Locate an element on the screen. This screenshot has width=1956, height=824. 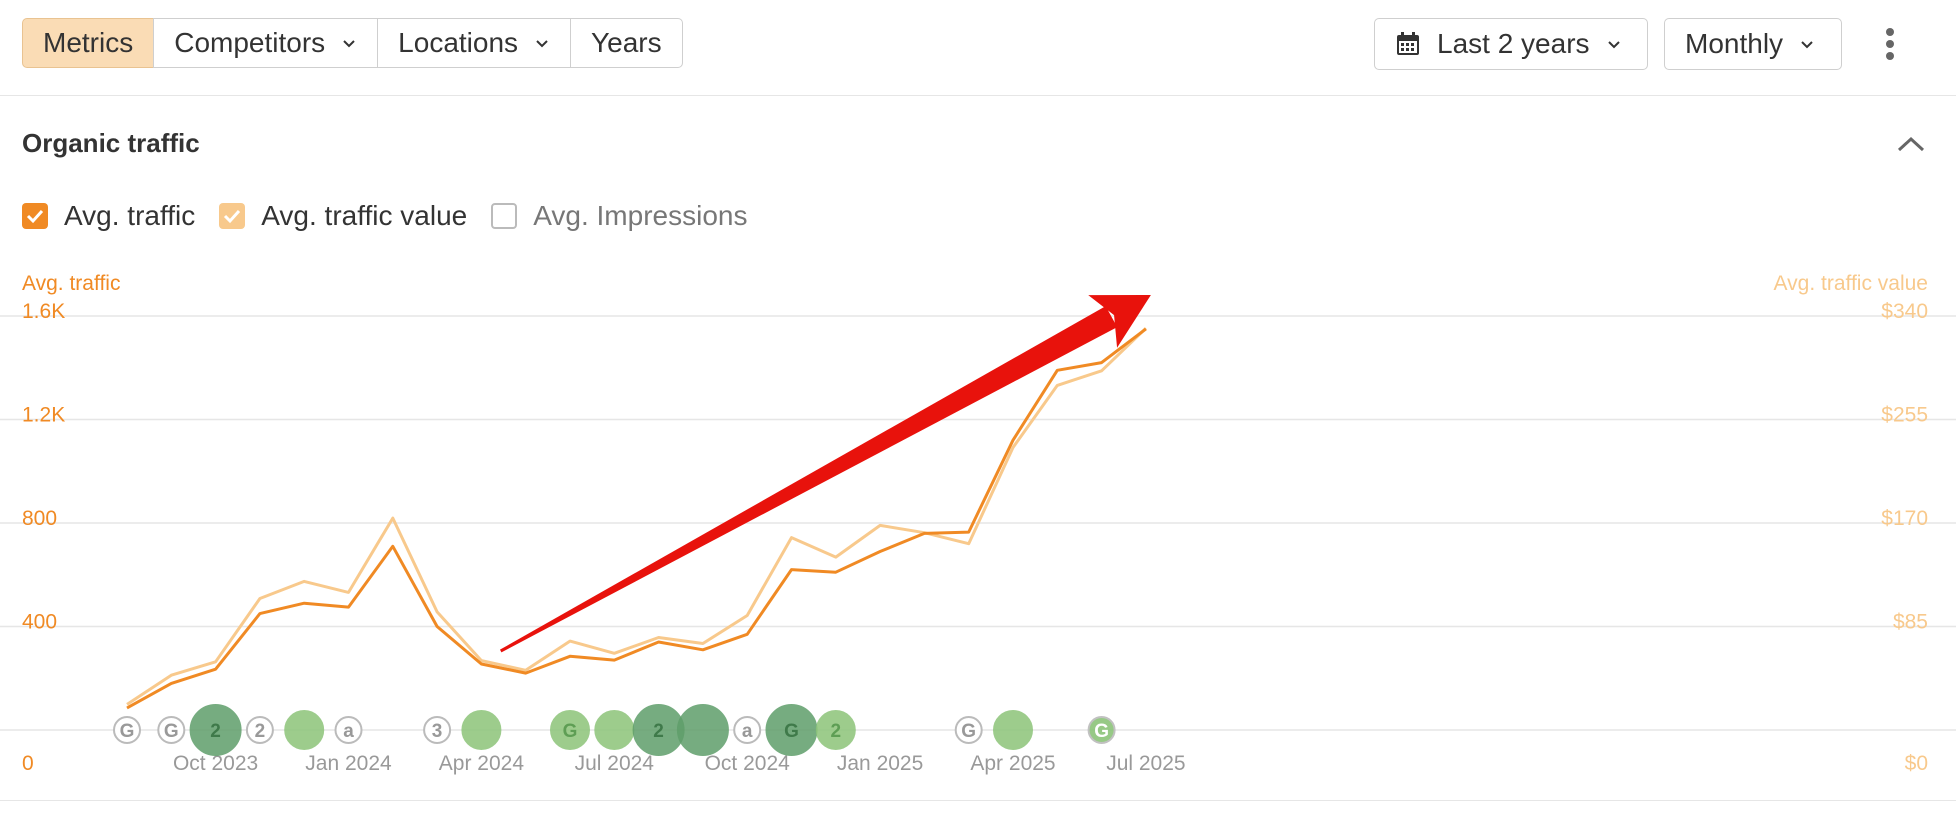
section-title: Organic traffic is located at coordinates (111, 143).